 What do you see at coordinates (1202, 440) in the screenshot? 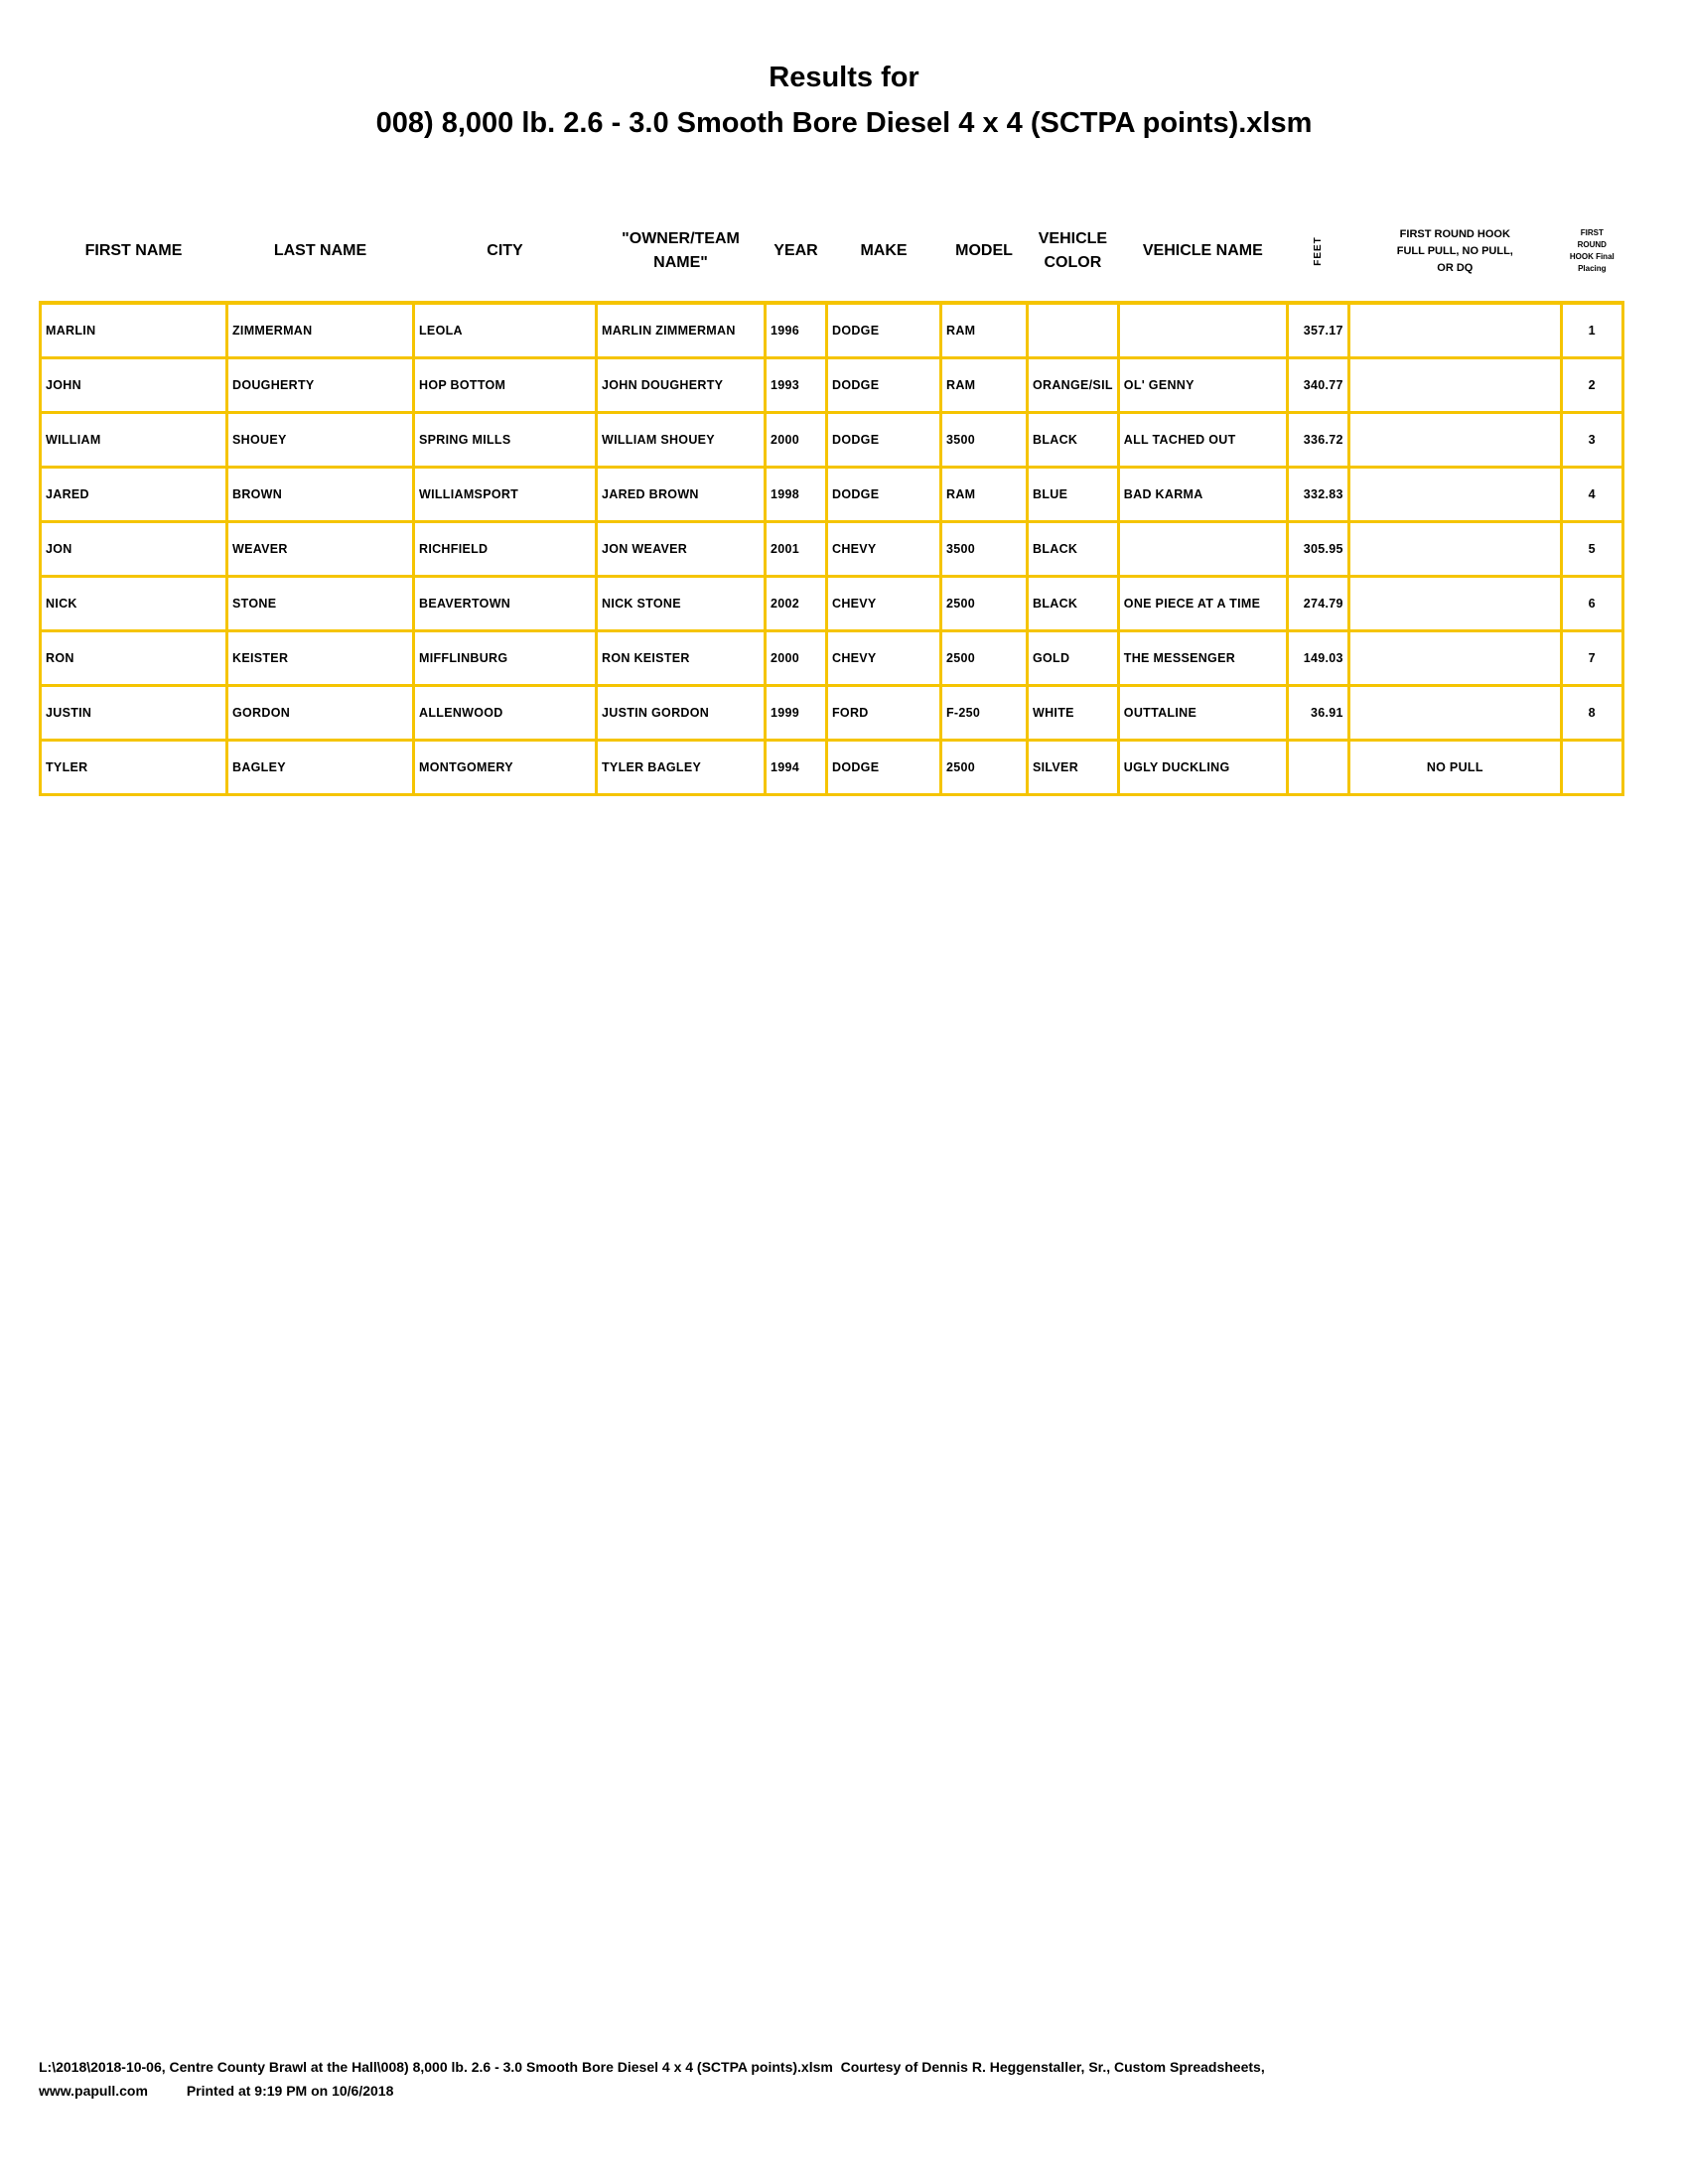
I see `cell-vehicle-name: ALL TACHED OUT` at bounding box center [1202, 440].